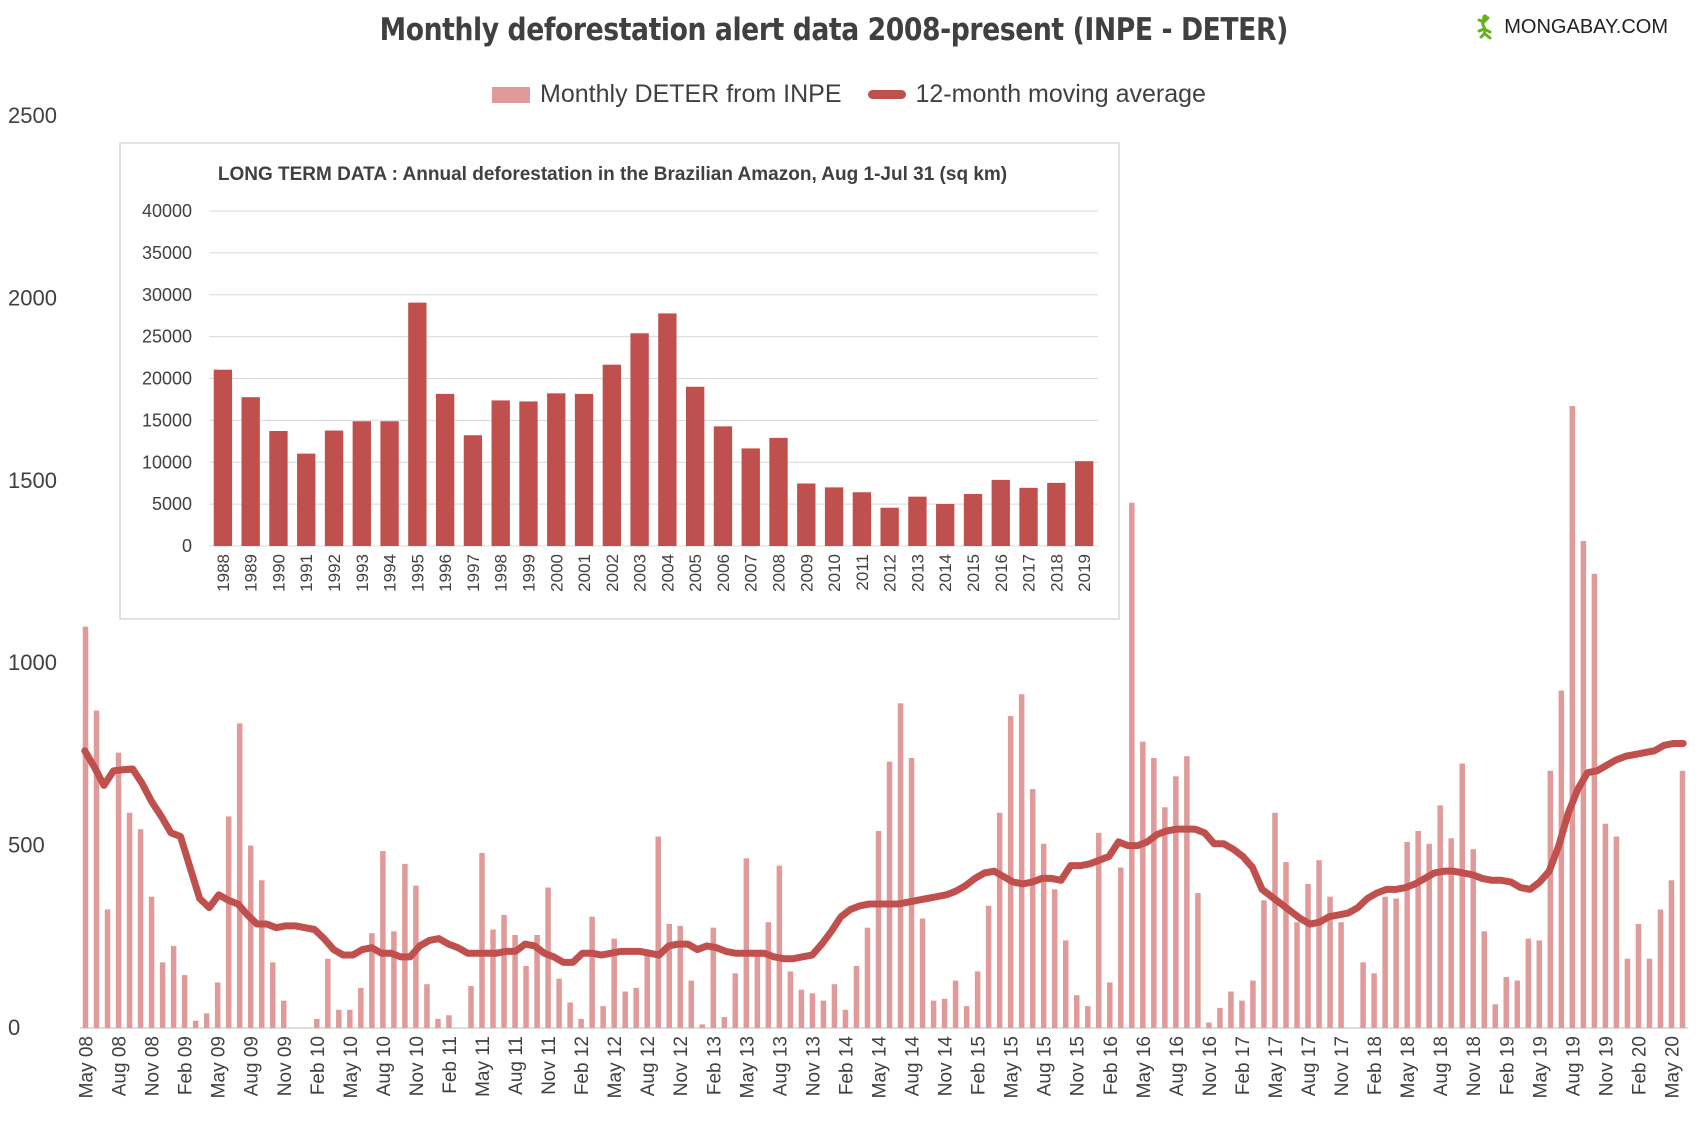  I want to click on x-tick-label: Feb 20, so click(1639, 1065).